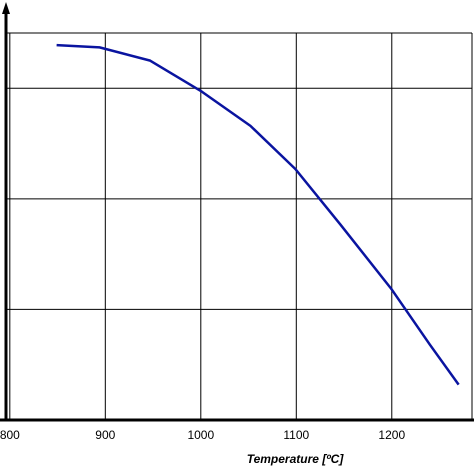  Describe the element at coordinates (296, 459) in the screenshot. I see `x-axis-label: Temperature [ºC]` at that location.